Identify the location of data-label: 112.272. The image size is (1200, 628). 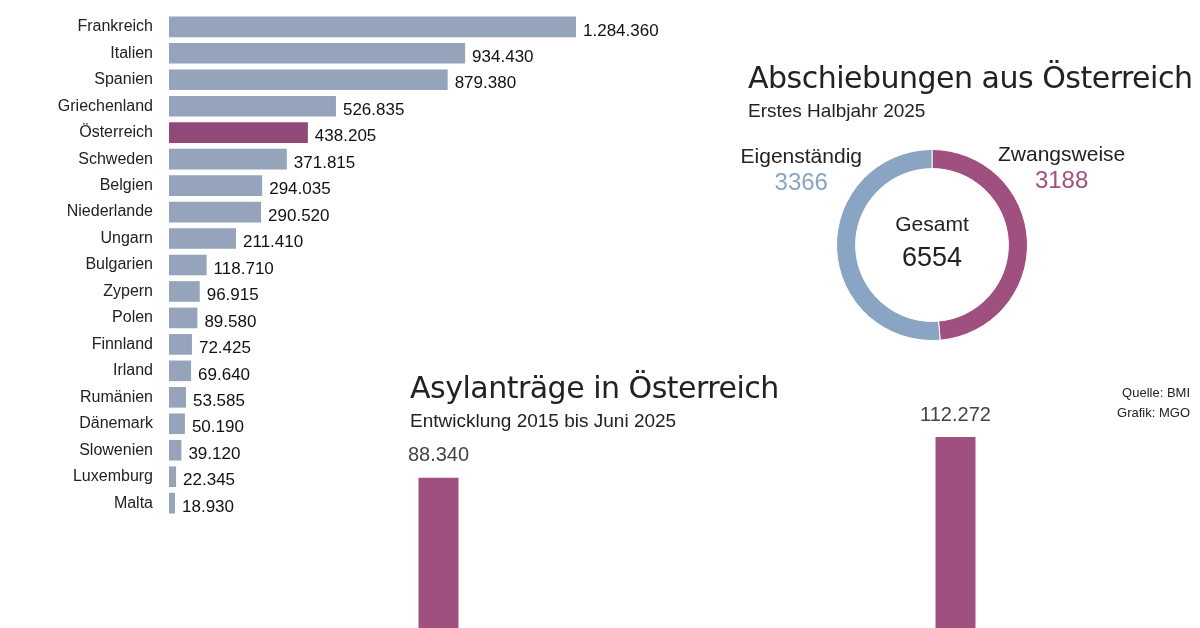
(955, 413).